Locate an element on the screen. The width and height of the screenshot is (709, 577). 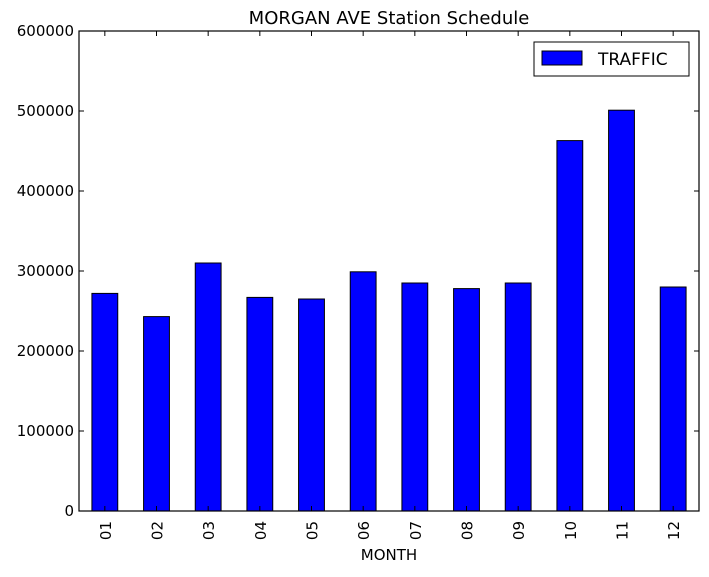
x-tick-label-07: 07 is located at coordinates (416, 530).